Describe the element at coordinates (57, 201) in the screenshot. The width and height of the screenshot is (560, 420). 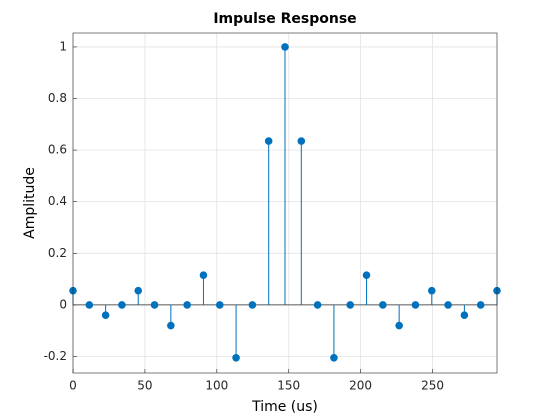
I see `y-tick-label: 0.4` at that location.